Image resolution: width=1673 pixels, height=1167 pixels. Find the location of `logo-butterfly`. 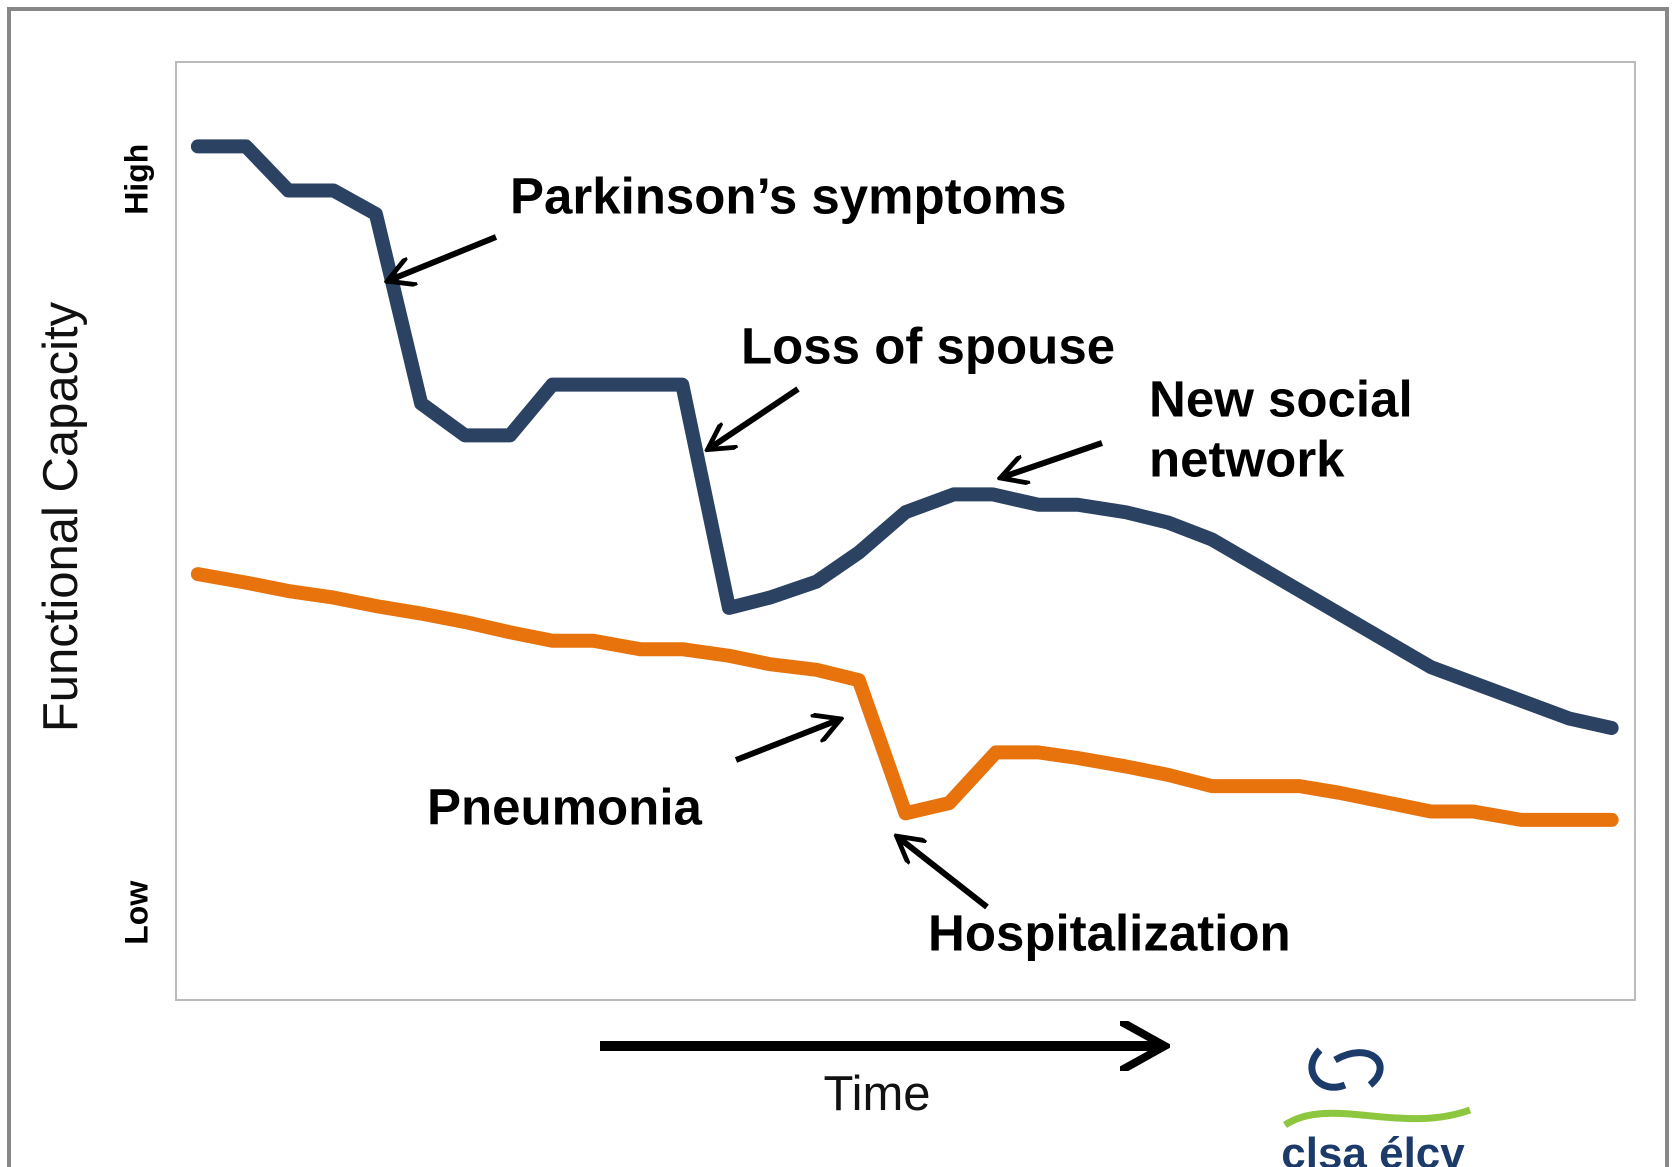

logo-butterfly is located at coordinates (1346, 1069).